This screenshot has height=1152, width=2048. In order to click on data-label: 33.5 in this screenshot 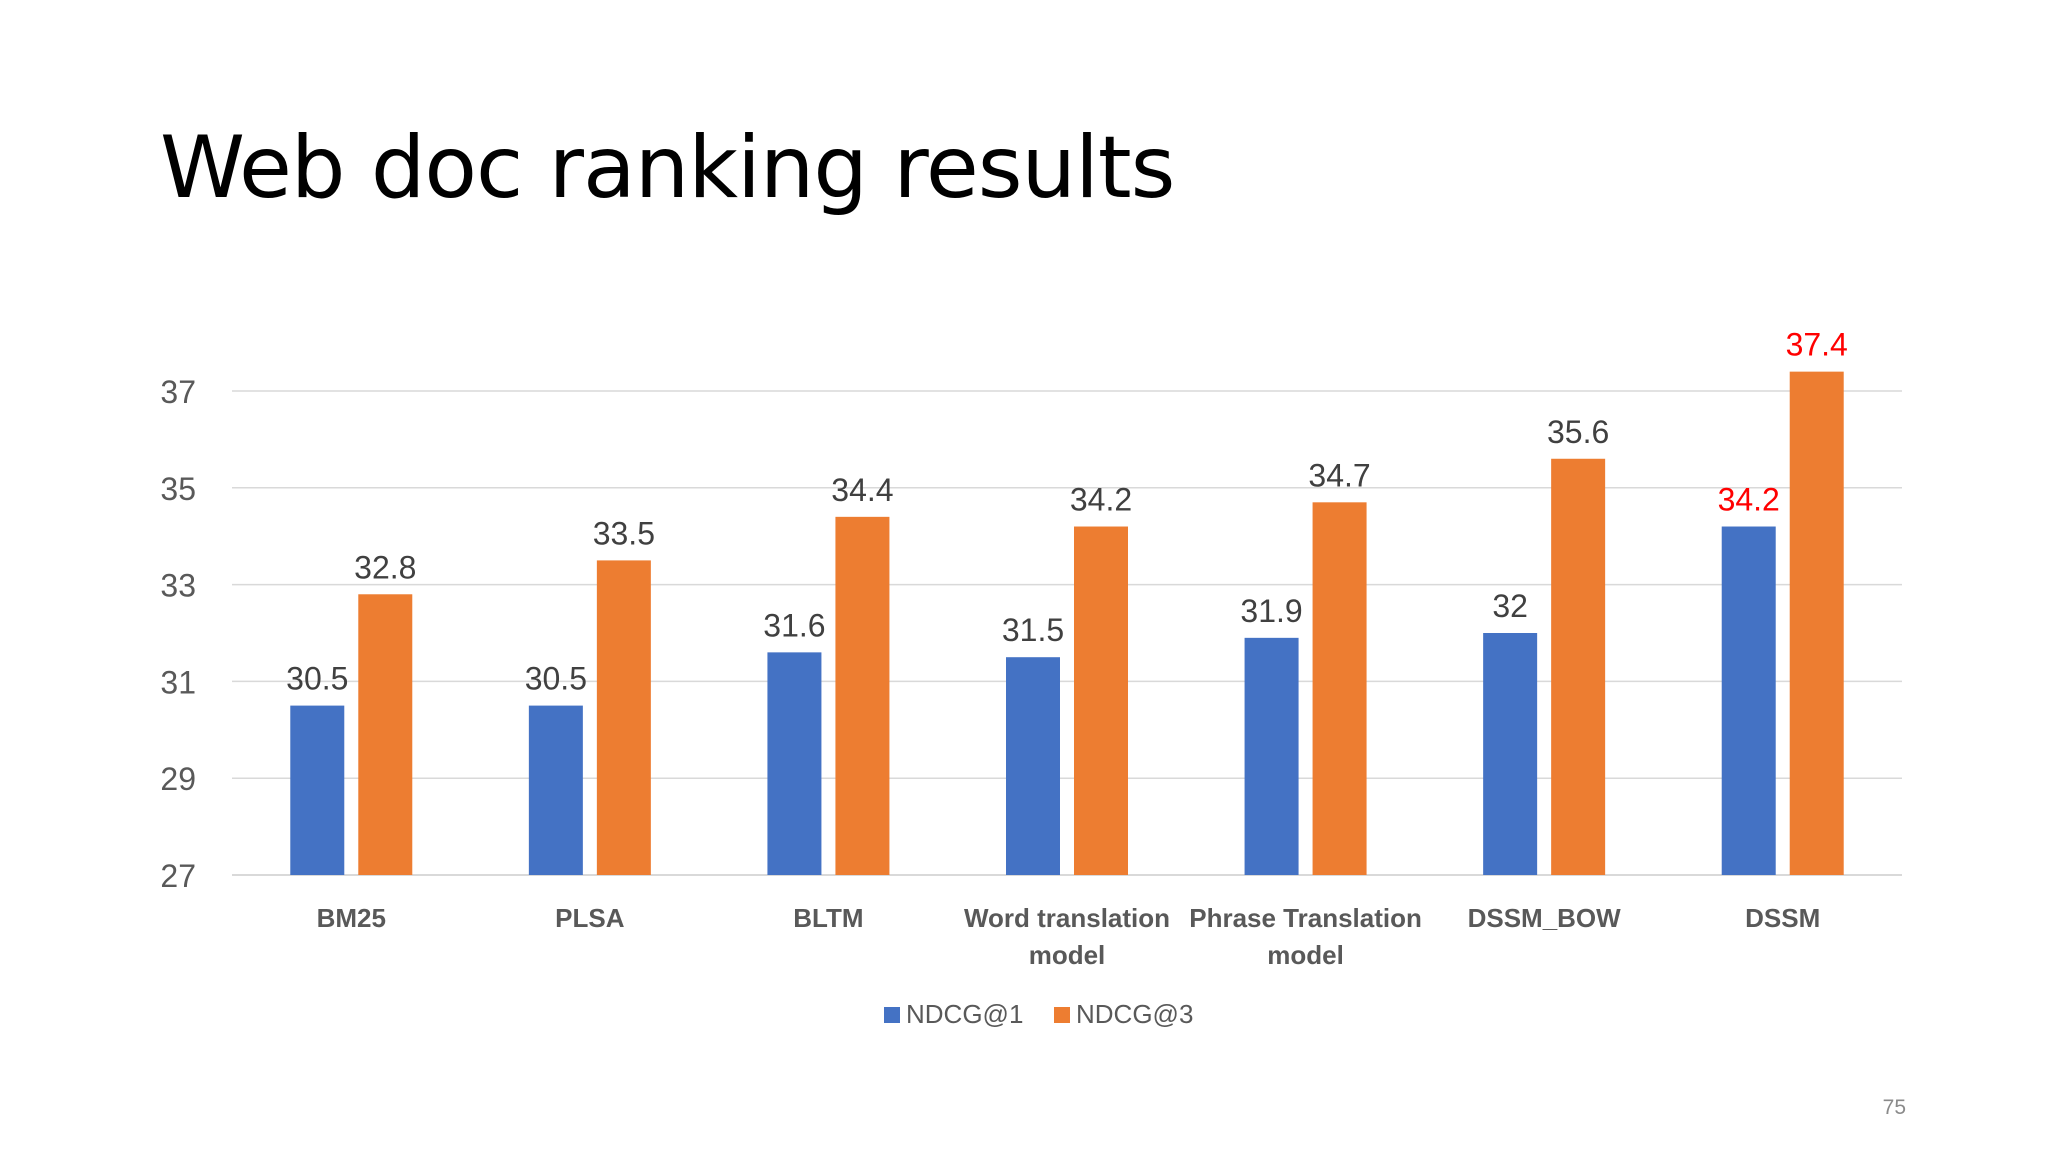, I will do `click(624, 533)`.